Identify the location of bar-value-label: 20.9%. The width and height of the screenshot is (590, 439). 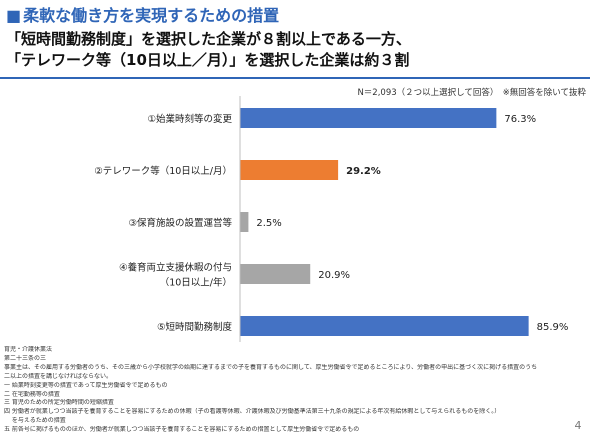
(334, 275).